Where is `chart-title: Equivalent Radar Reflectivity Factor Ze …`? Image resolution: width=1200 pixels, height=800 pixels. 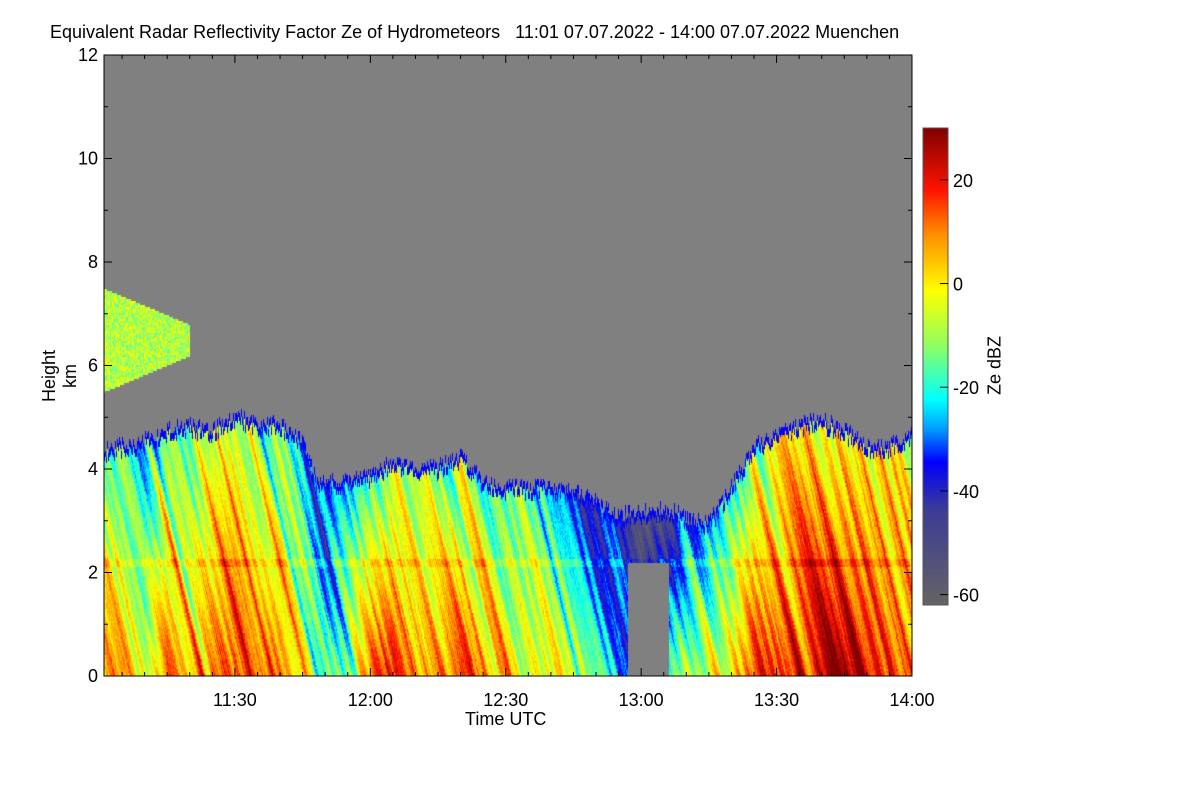 chart-title: Equivalent Radar Reflectivity Factor Ze … is located at coordinates (475, 32).